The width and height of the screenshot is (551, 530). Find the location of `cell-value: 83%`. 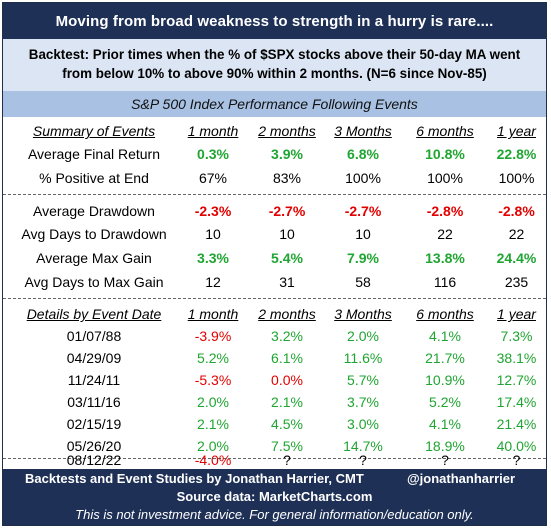

cell-value: 83% is located at coordinates (287, 178).